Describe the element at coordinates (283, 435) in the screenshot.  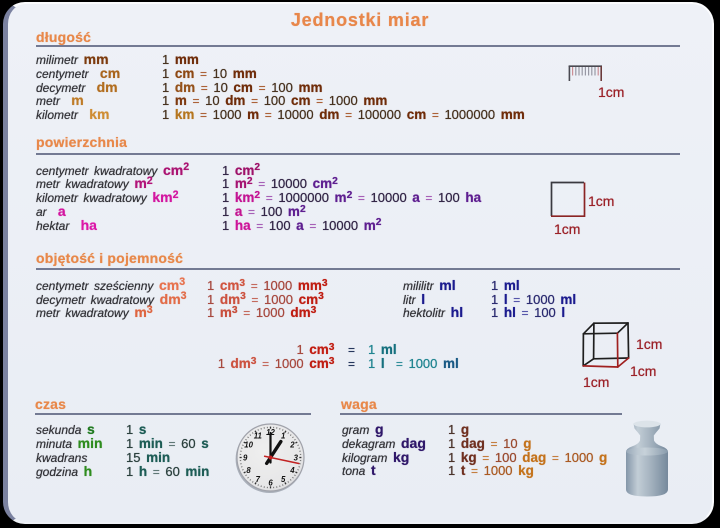
I see `svg-text: 1` at that location.